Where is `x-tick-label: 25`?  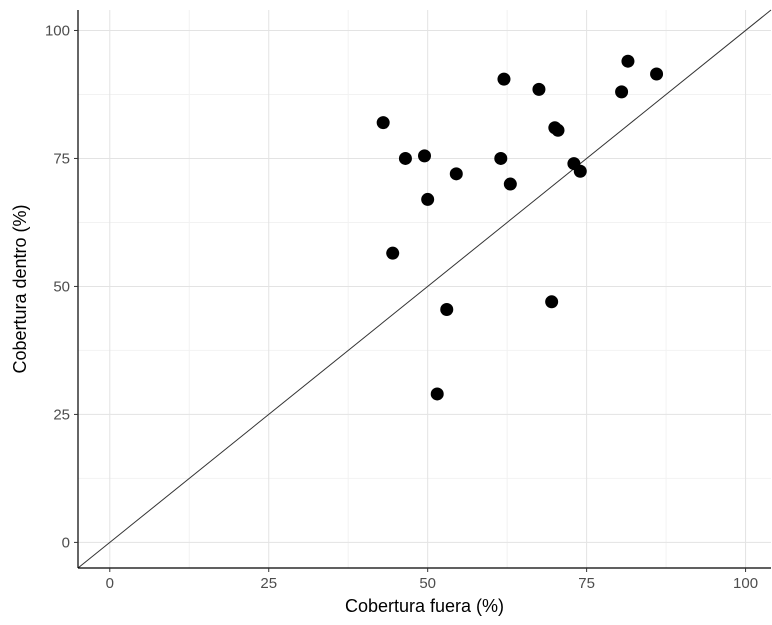
x-tick-label: 25 is located at coordinates (268, 583).